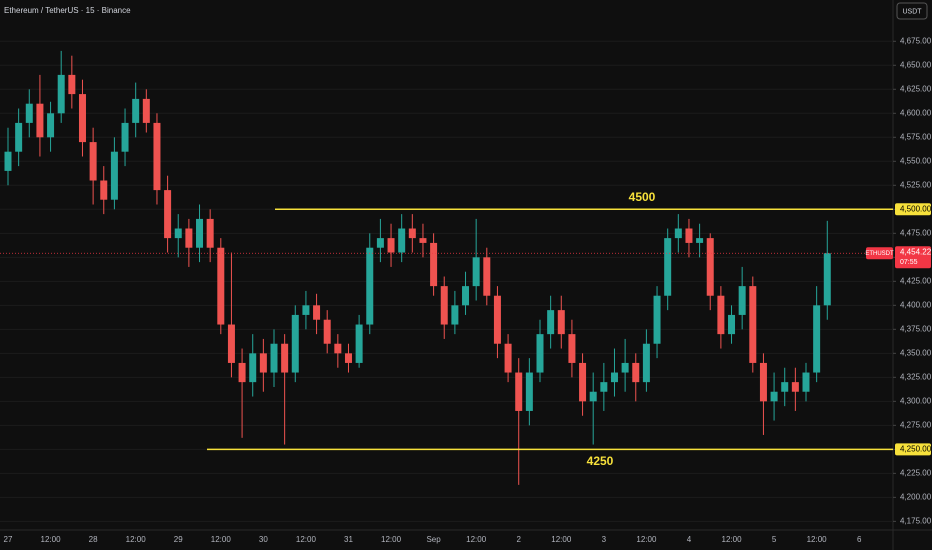 The image size is (932, 550). Describe the element at coordinates (916, 472) in the screenshot. I see `y-tick-label: 4,225.00` at that location.